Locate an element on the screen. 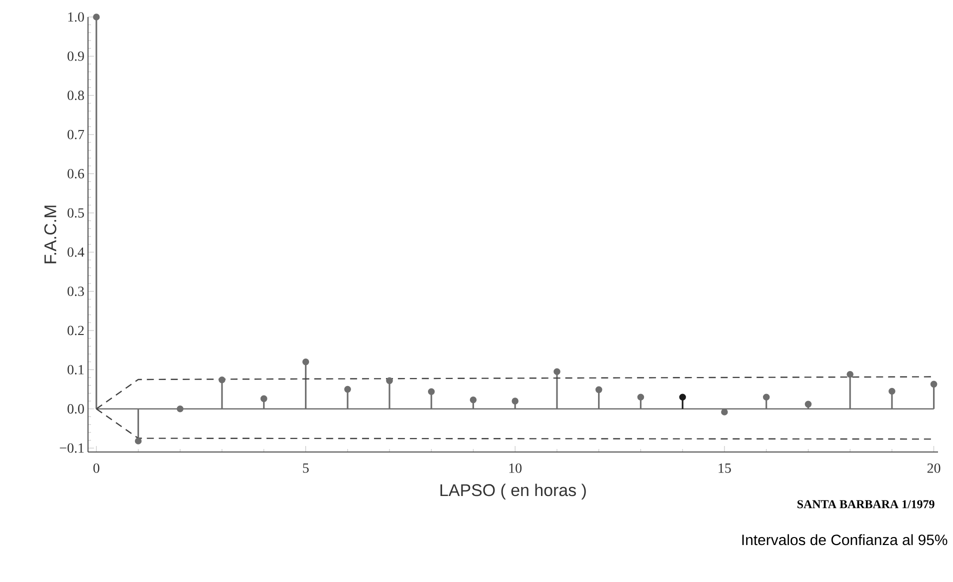  y-tick-label: 0.2 is located at coordinates (76, 331).